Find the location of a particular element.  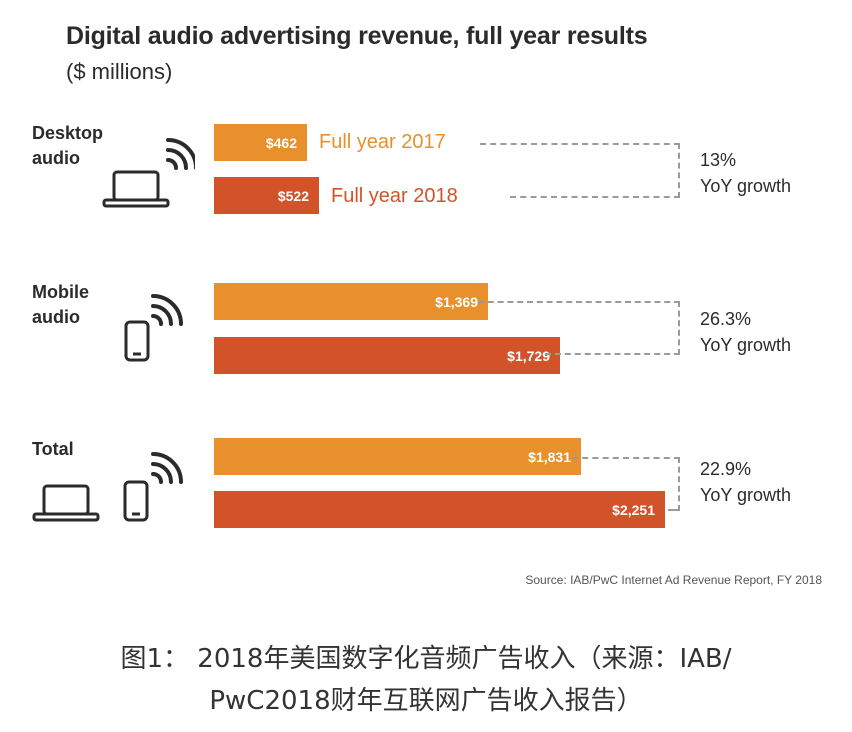

growth-annotation-total: 22.9% YoY growth is located at coordinates (745, 482).